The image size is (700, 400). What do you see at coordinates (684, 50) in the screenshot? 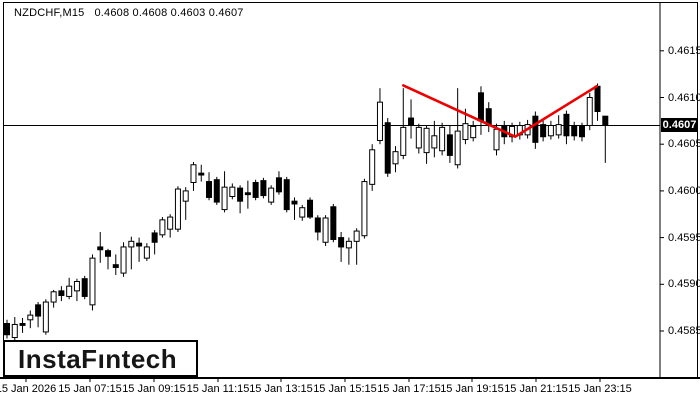
I see `price-axis-label: 0.4615` at bounding box center [684, 50].